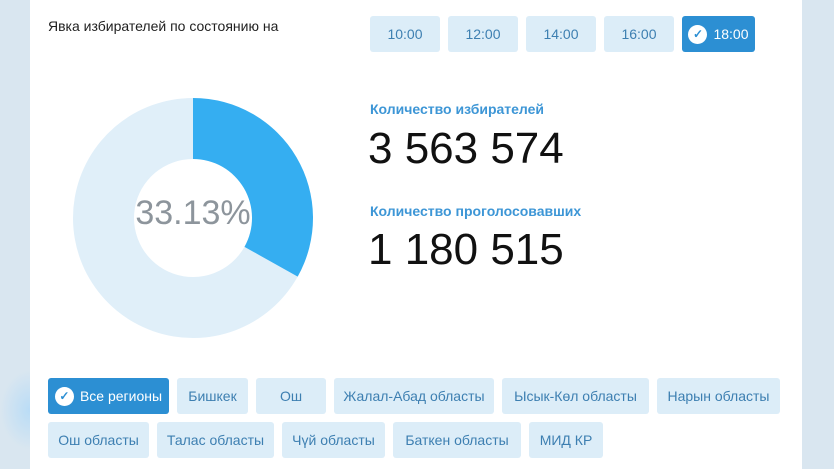 This screenshot has width=834, height=469. What do you see at coordinates (193, 213) in the screenshot?
I see `turnout-percentage: 33.13%` at bounding box center [193, 213].